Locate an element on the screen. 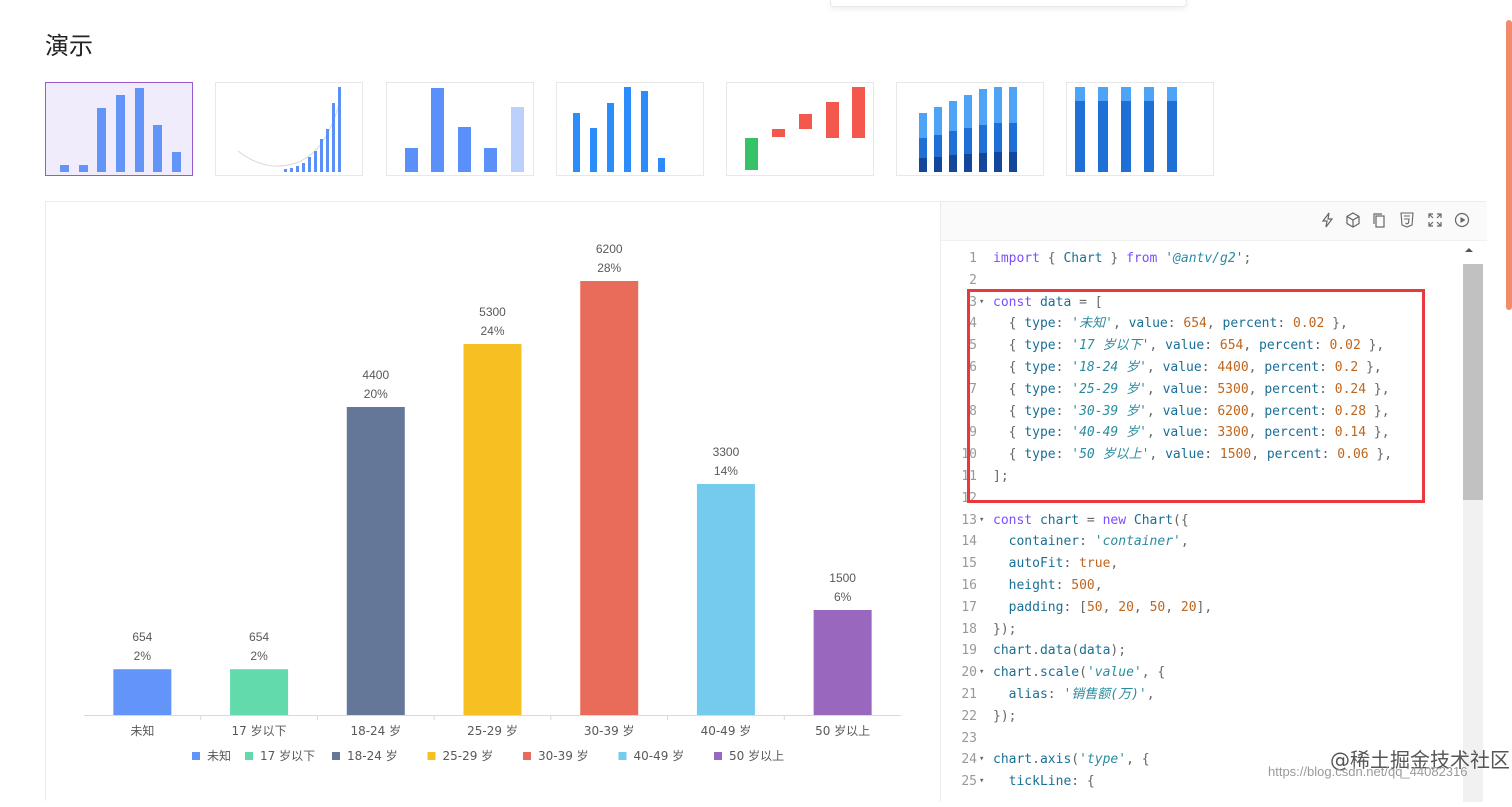 Image resolution: width=1512 pixels, height=807 pixels. watermark-url: https://blog.csdn.net/qq_44082316 is located at coordinates (1368, 771).